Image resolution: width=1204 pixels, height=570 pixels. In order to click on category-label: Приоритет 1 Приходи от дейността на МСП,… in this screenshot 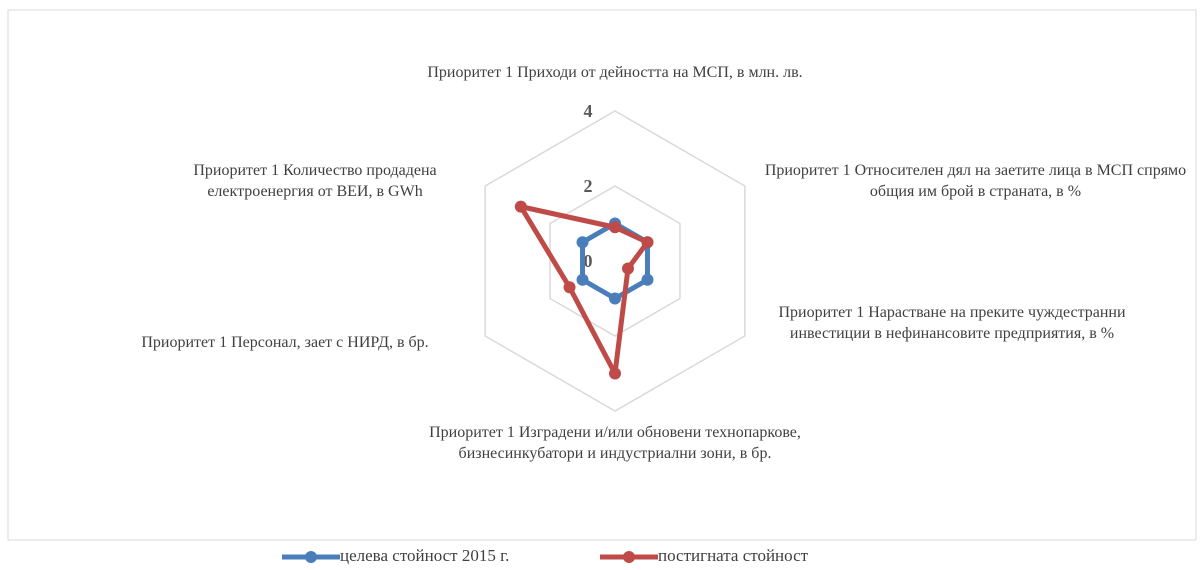, I will do `click(615, 72)`.